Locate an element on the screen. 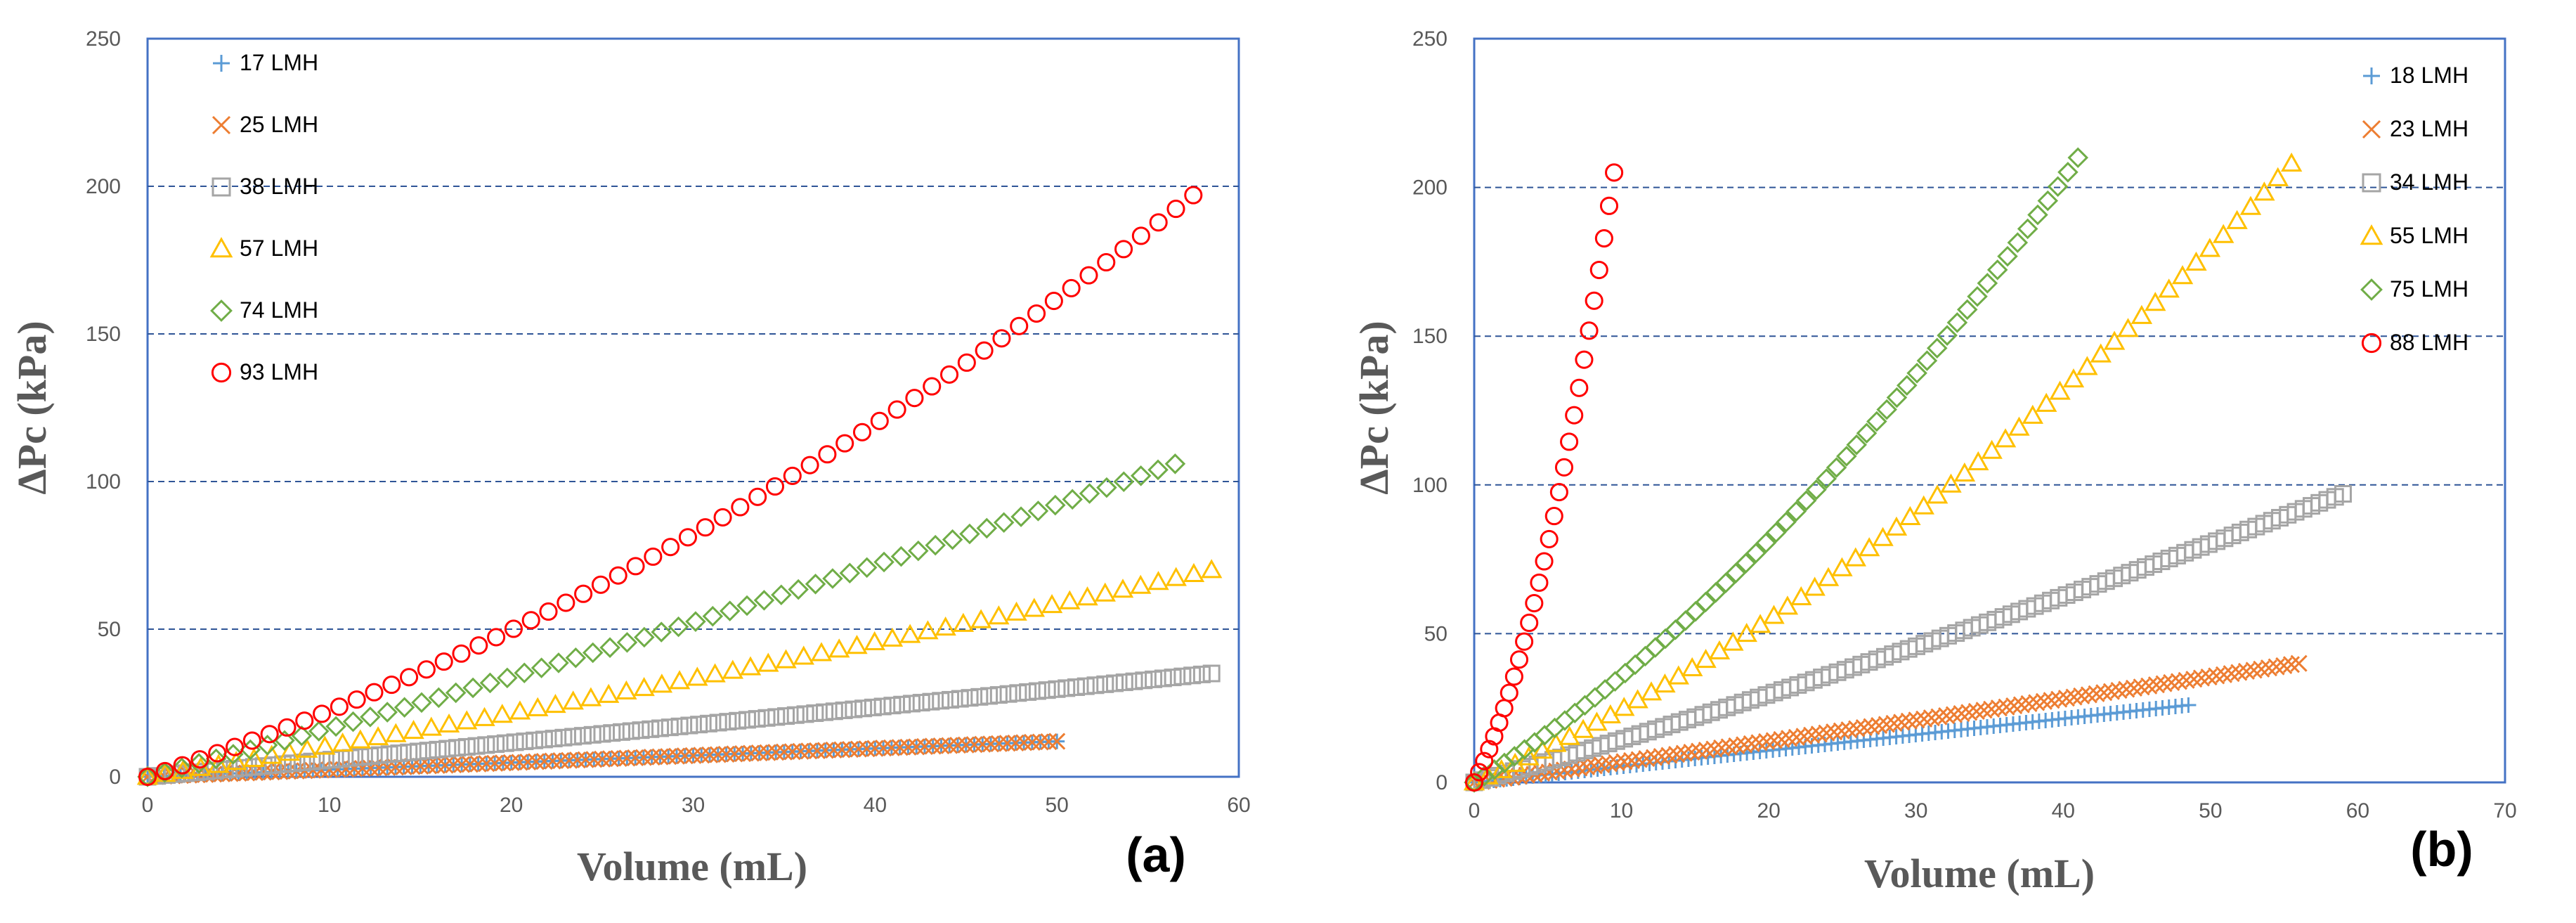  legend-item: 75 LMH is located at coordinates (2414, 289).